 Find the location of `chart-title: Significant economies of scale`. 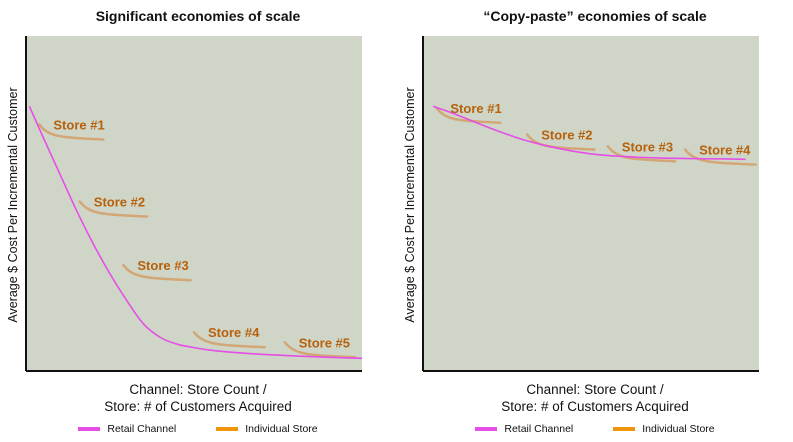

chart-title: Significant economies of scale is located at coordinates (198, 16).